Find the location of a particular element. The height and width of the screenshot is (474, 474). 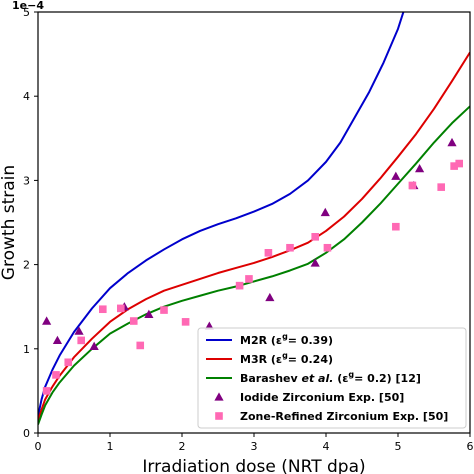

y-tick-label: 4 is located at coordinates (26, 96).